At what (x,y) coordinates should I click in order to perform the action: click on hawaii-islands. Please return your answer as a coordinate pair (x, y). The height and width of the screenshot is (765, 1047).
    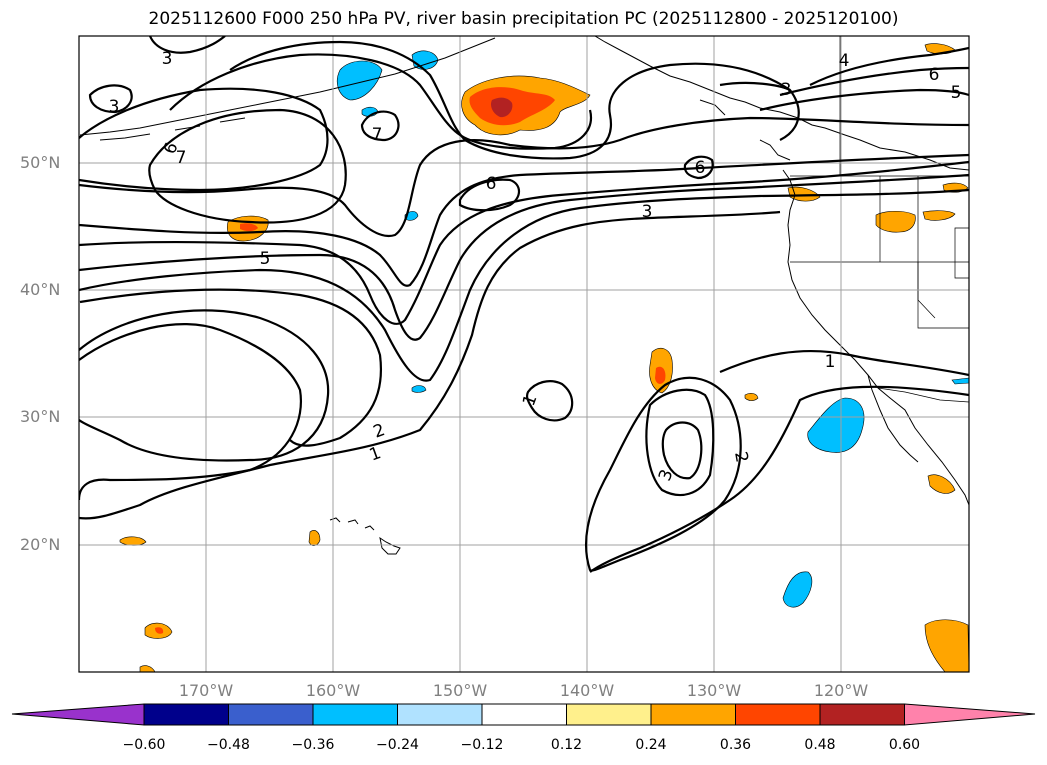
    Looking at the image, I should click on (365, 536).